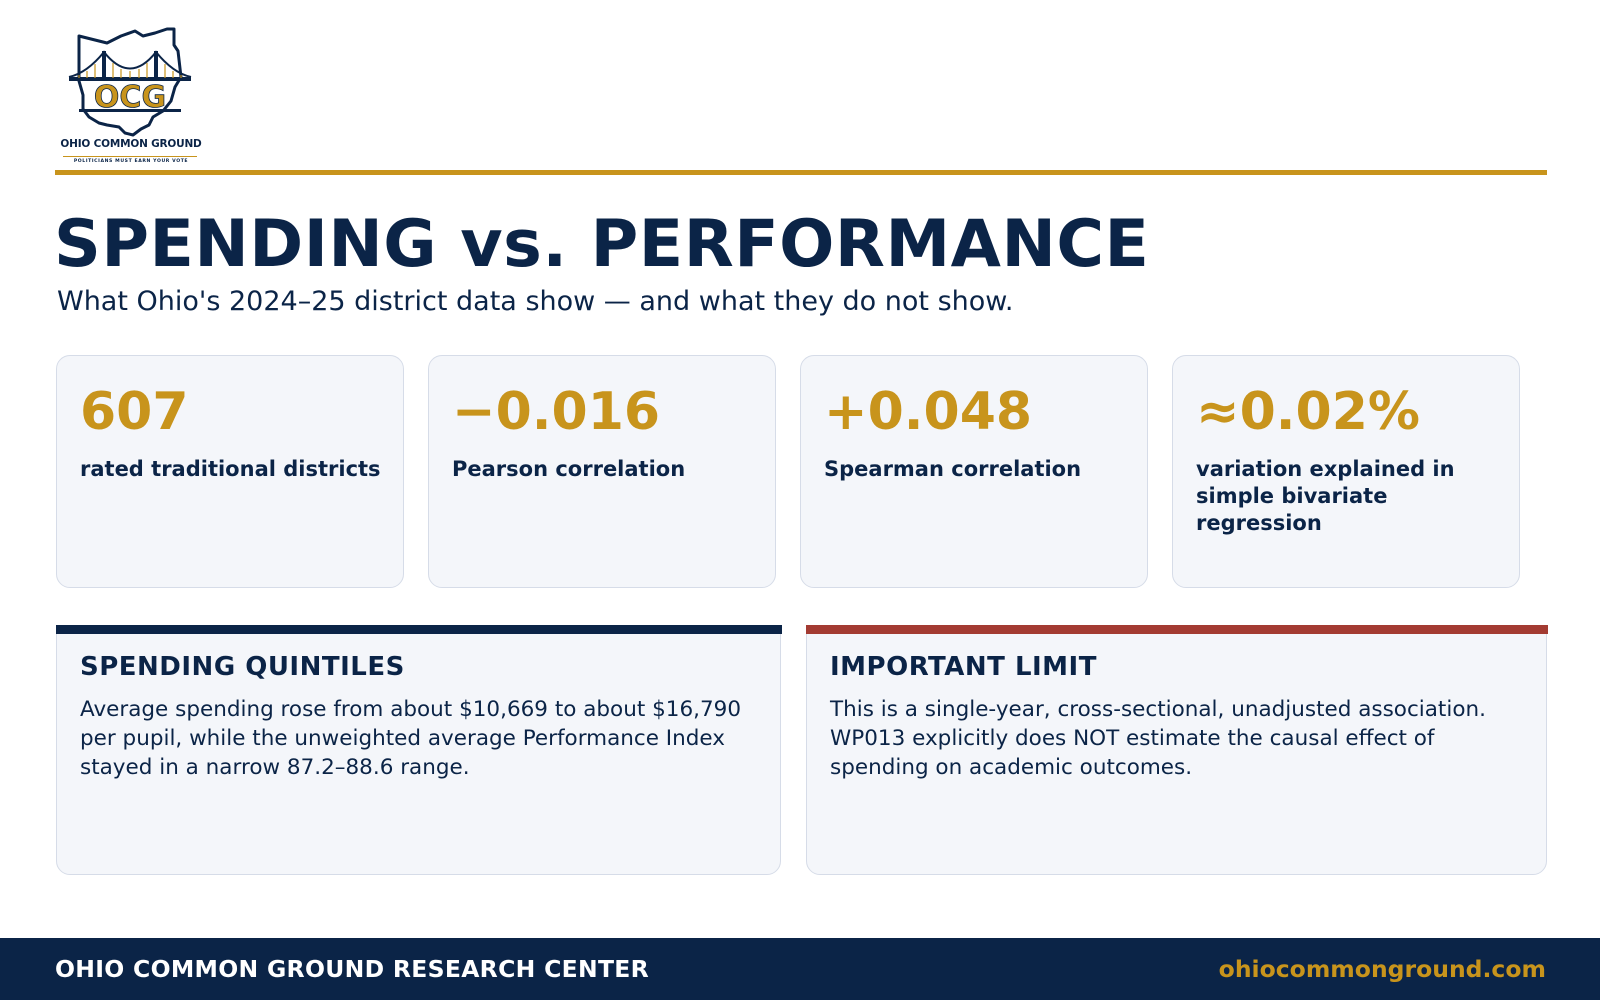 The image size is (1600, 1000). I want to click on stat-card-pearson: −0.016 Pearson correlation, so click(602, 471).